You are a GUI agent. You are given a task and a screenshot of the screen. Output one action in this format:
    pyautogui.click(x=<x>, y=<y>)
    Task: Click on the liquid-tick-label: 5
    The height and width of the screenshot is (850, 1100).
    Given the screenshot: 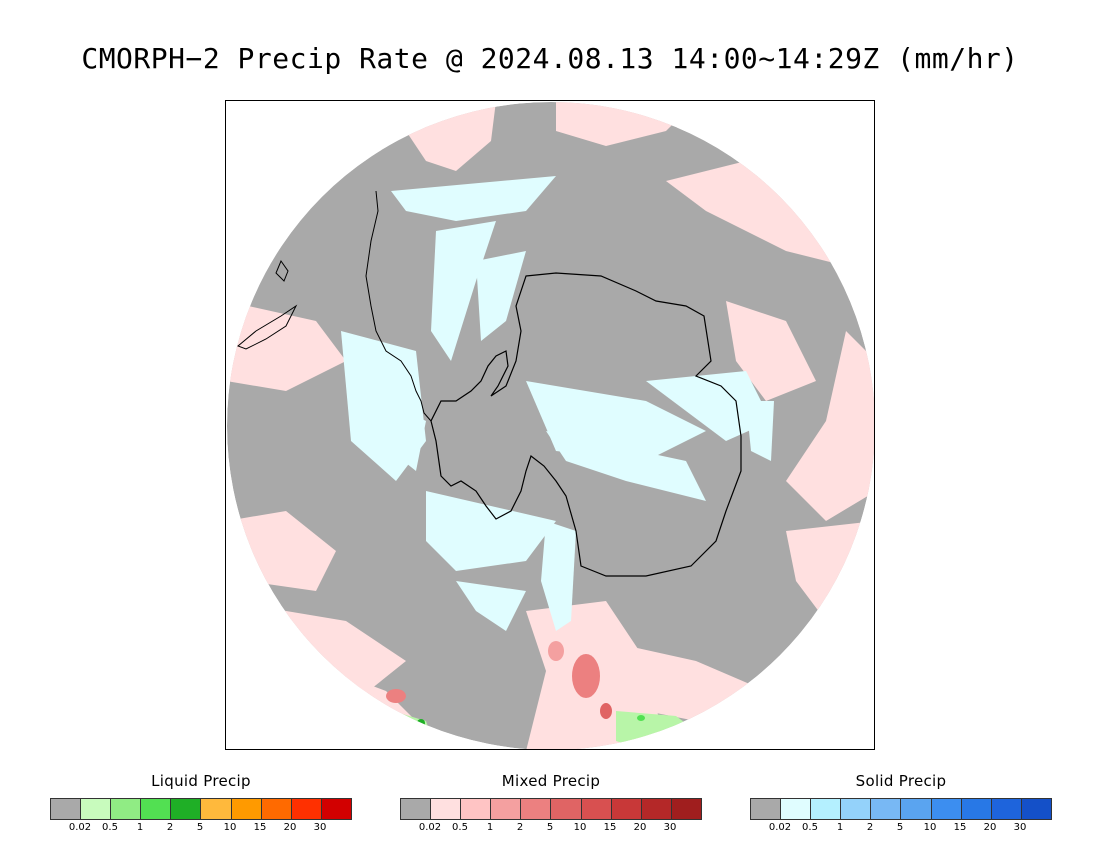 What is the action you would take?
    pyautogui.click(x=200, y=827)
    